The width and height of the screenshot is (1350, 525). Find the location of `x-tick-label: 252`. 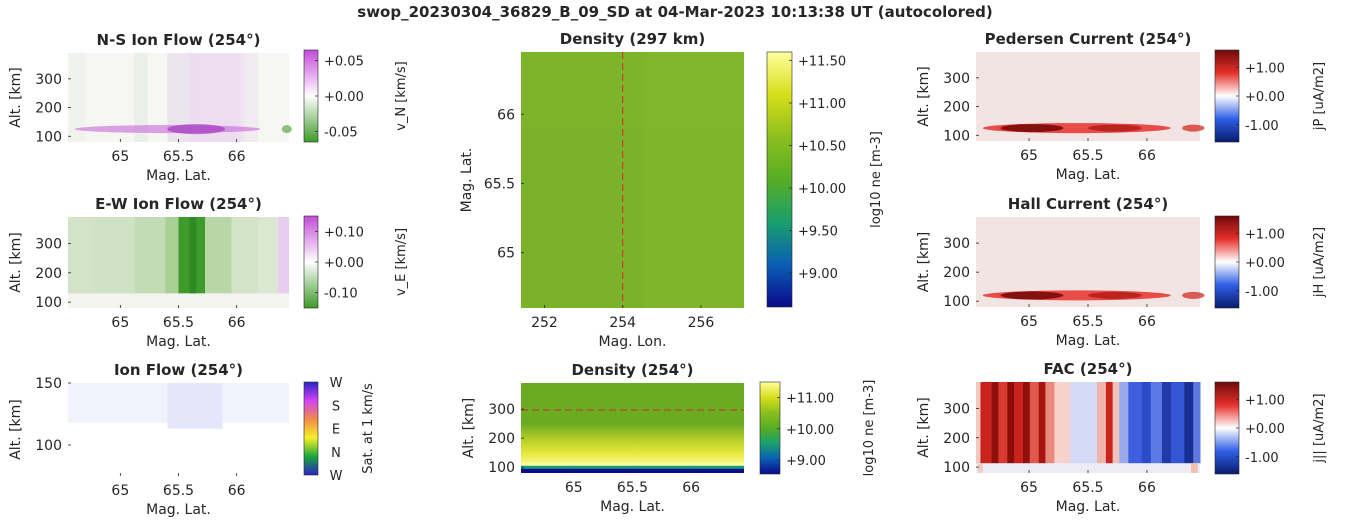

x-tick-label: 252 is located at coordinates (544, 323).